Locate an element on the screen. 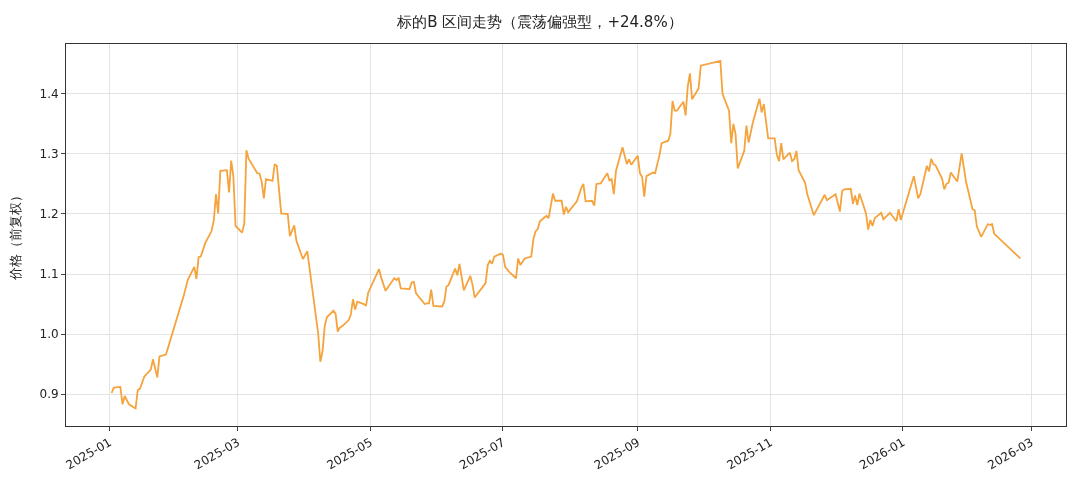  y-tick-label: 1.0 is located at coordinates (49, 334).